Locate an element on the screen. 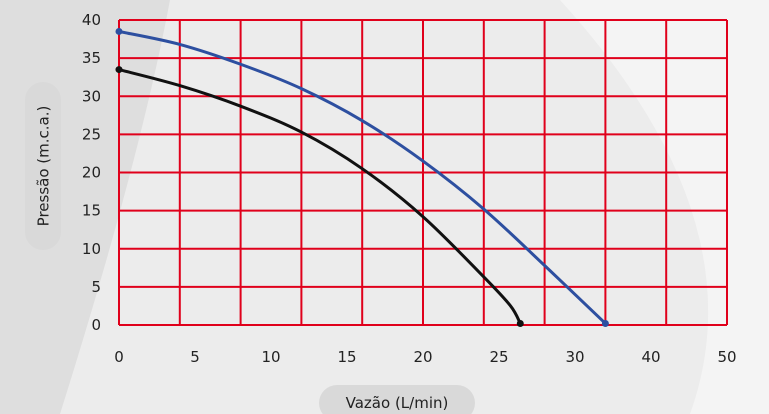 The image size is (769, 414). y-axis-title-text: Pressão (m.c.a.) is located at coordinates (43, 166).